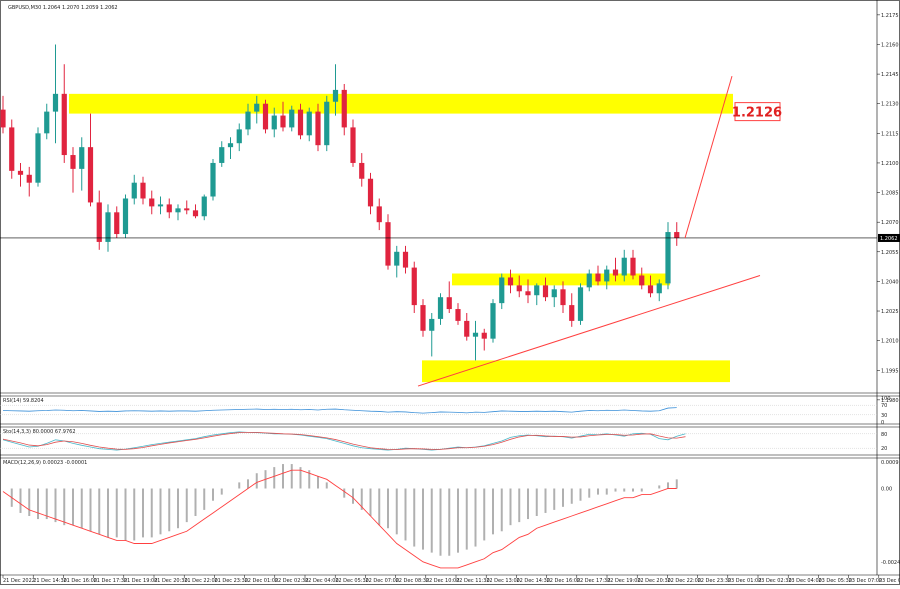 The width and height of the screenshot is (900, 589). What do you see at coordinates (835, 581) in the screenshot?
I see `time-tick-label: 23 Dec 05:30` at bounding box center [835, 581].